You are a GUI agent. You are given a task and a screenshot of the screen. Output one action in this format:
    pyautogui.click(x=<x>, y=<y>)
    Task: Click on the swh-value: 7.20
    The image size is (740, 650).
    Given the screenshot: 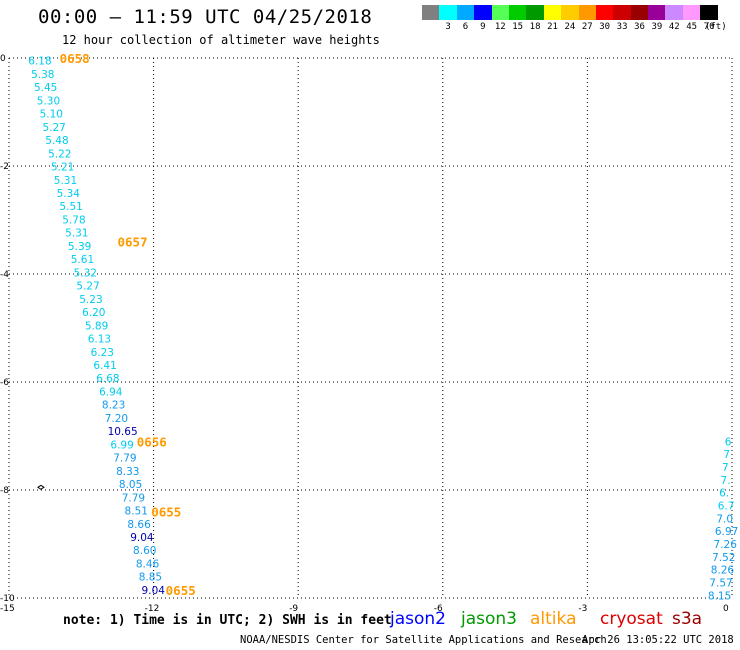 What is the action you would take?
    pyautogui.click(x=116, y=419)
    